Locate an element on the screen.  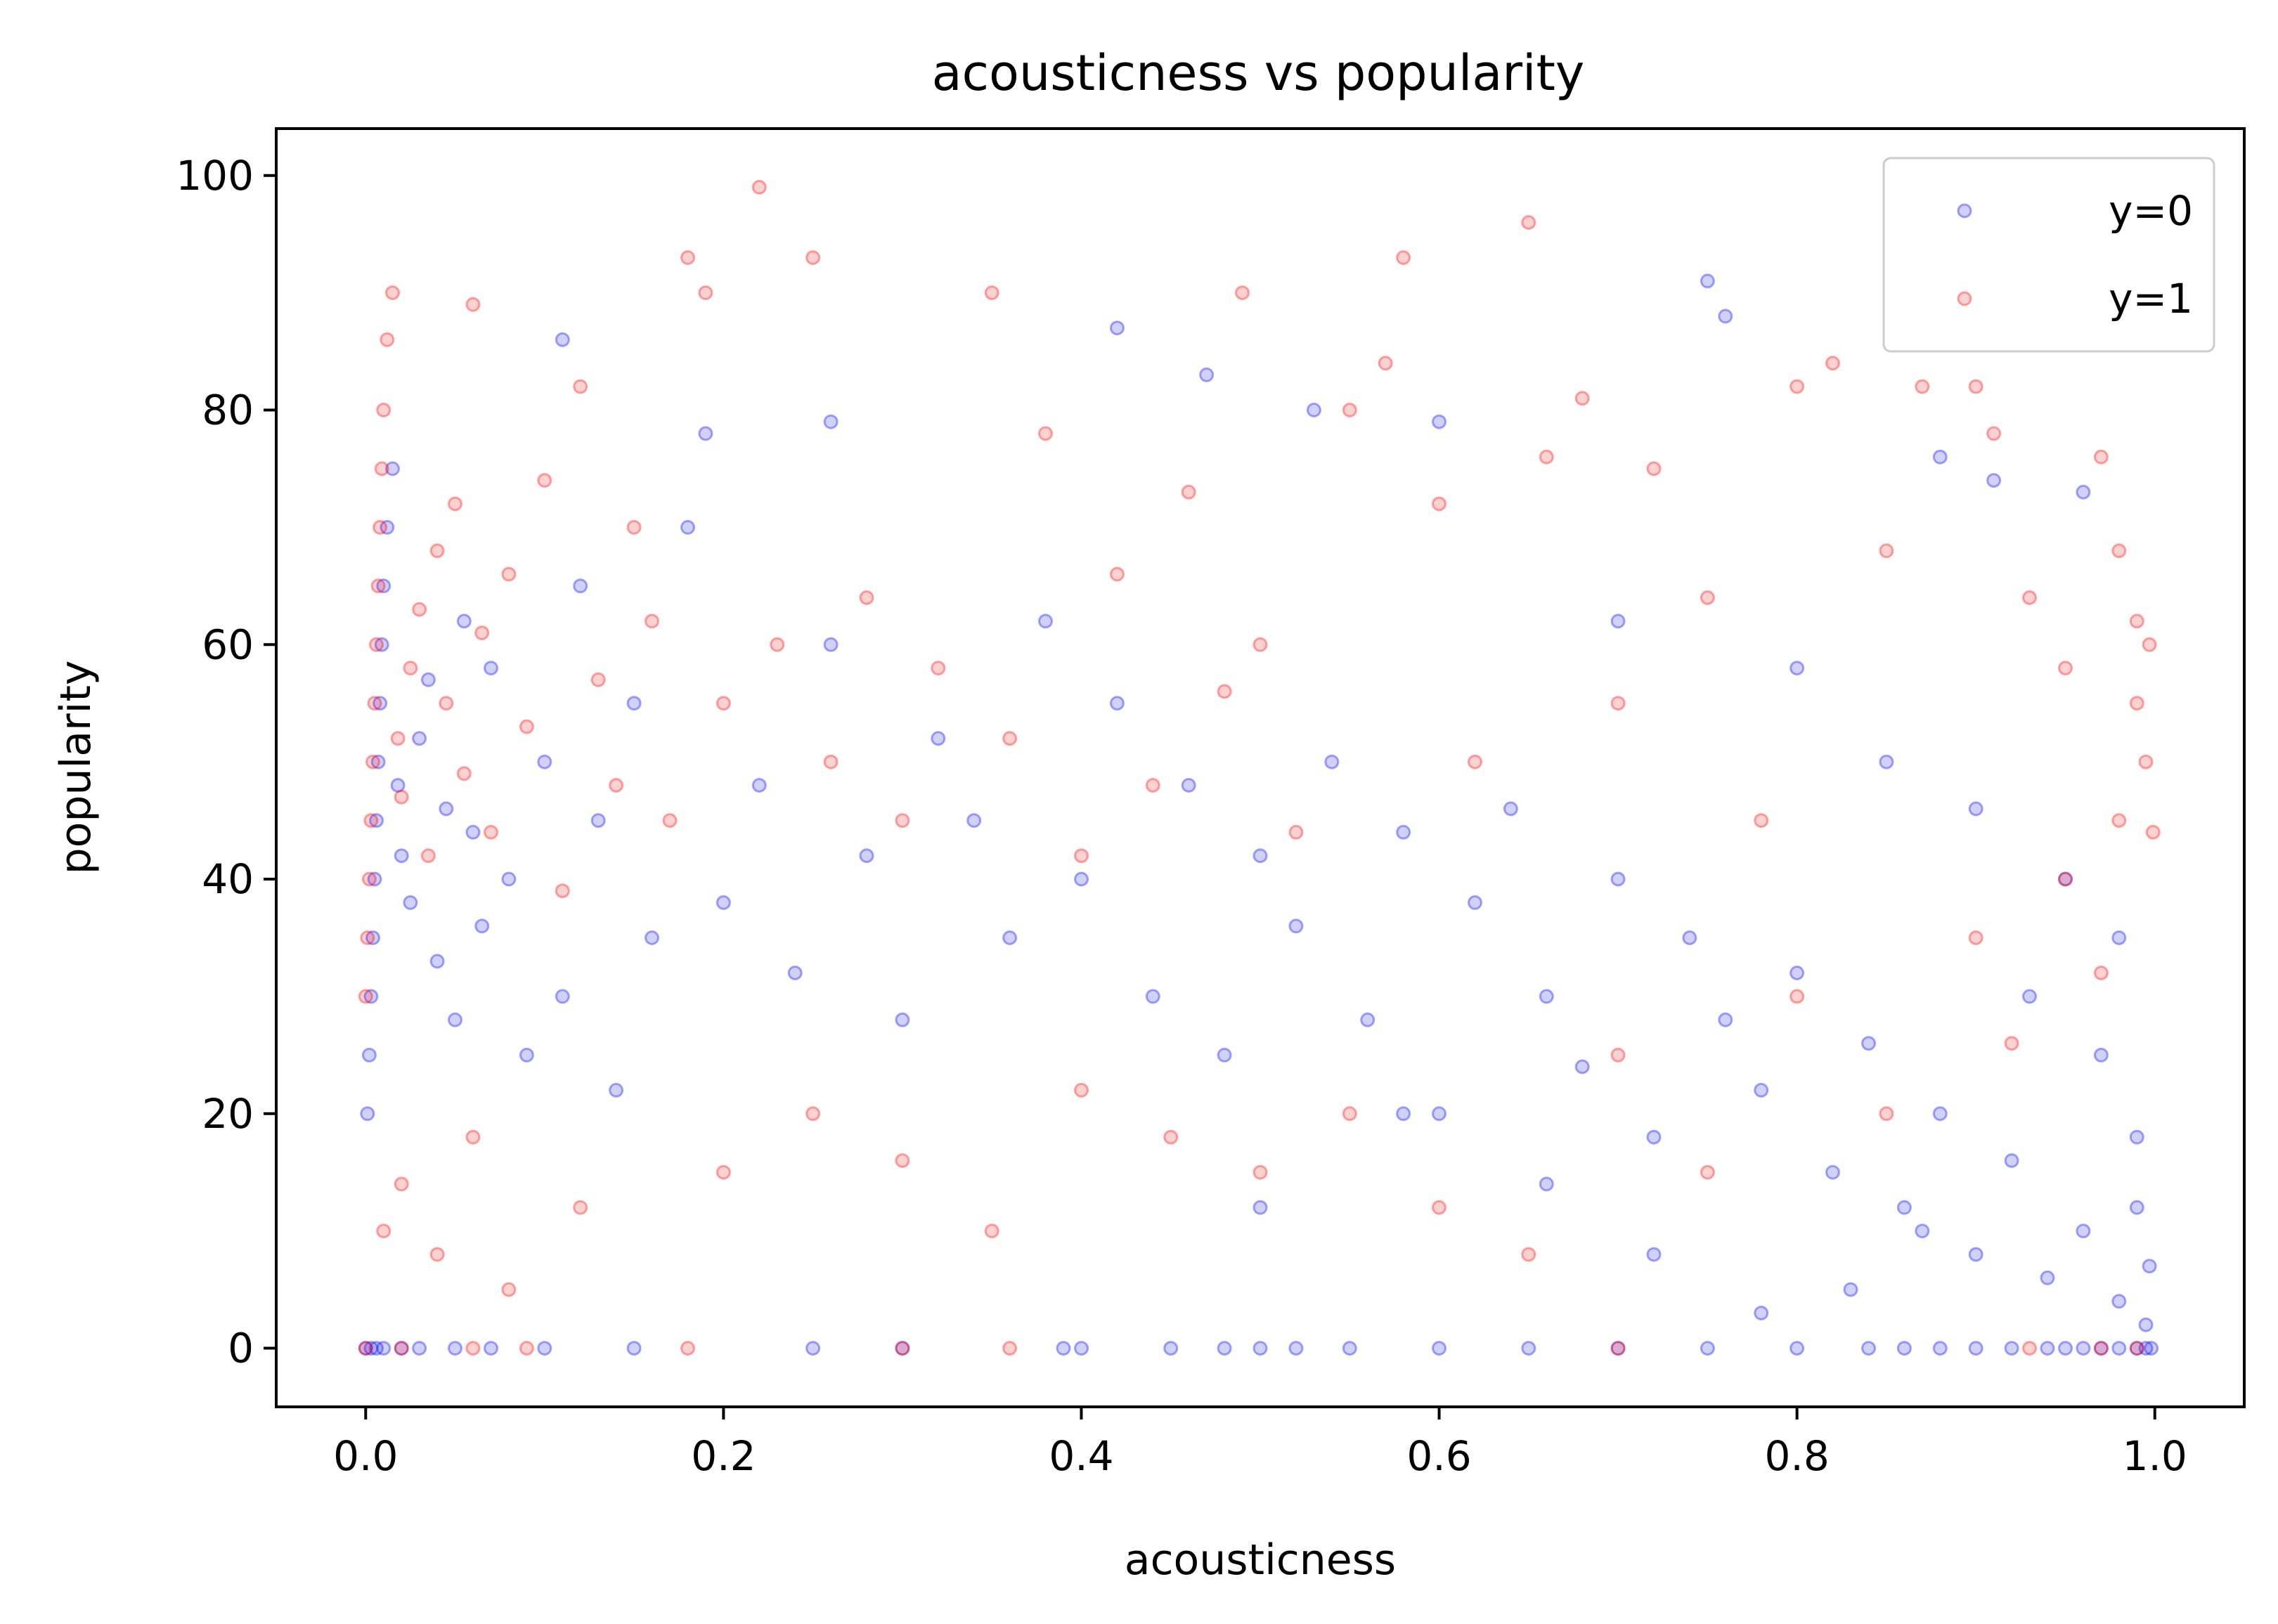
x-tick-label-1: 0.2 is located at coordinates (723, 1456).